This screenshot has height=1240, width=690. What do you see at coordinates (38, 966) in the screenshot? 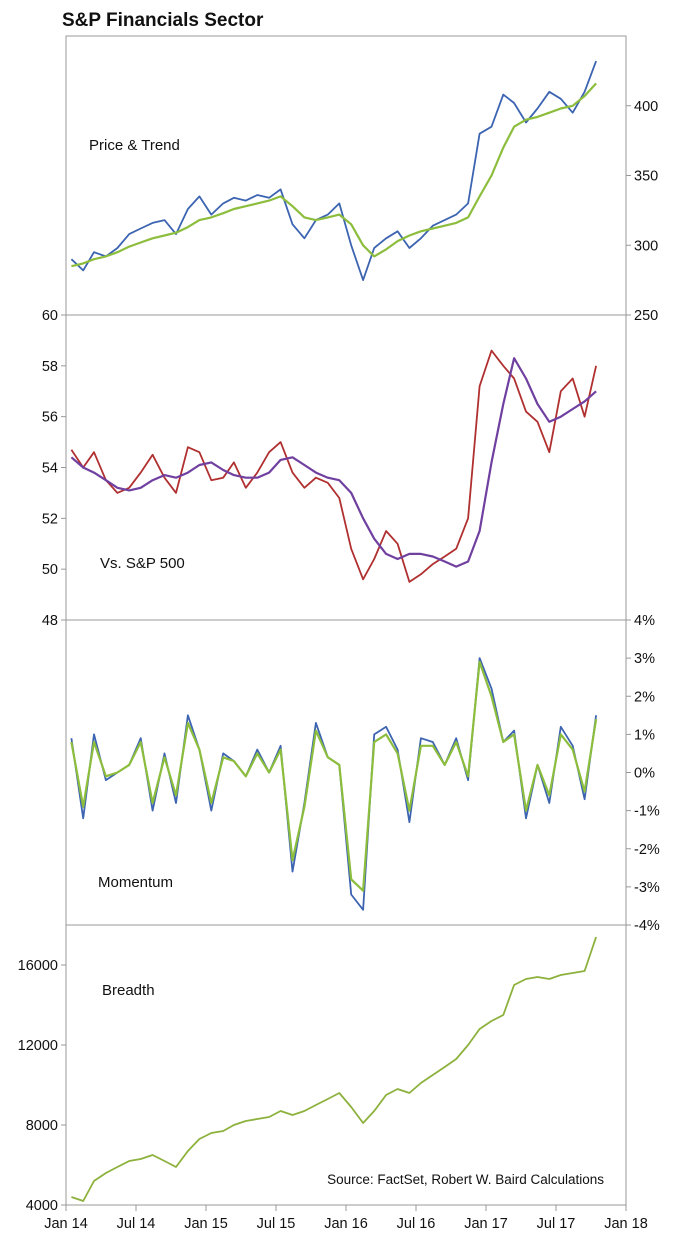
I see `y-tick-label: 16000` at bounding box center [38, 966].